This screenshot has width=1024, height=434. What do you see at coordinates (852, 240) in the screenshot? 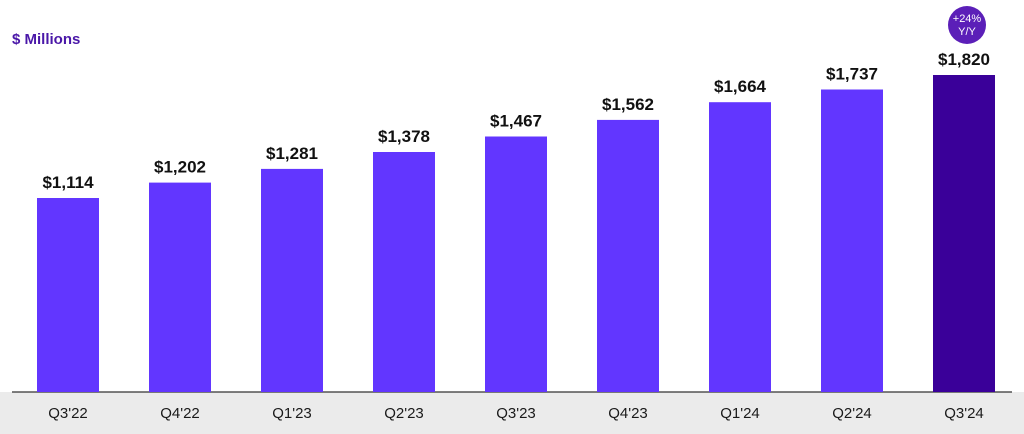
I see `bar-Q2'24` at bounding box center [852, 240].